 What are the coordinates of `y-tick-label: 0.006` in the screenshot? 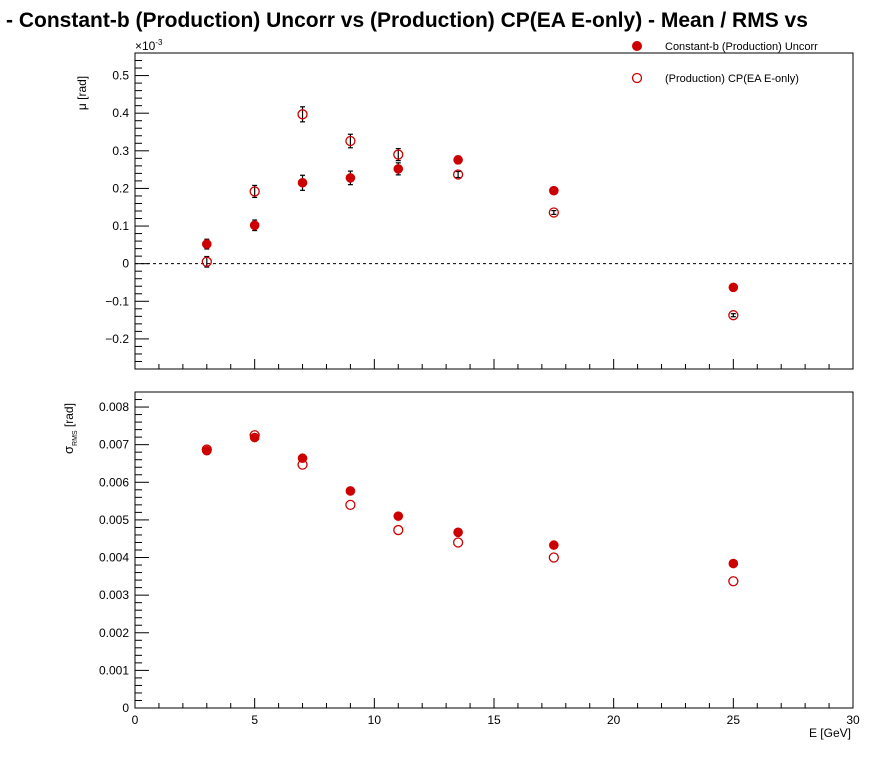 It's located at (114, 482).